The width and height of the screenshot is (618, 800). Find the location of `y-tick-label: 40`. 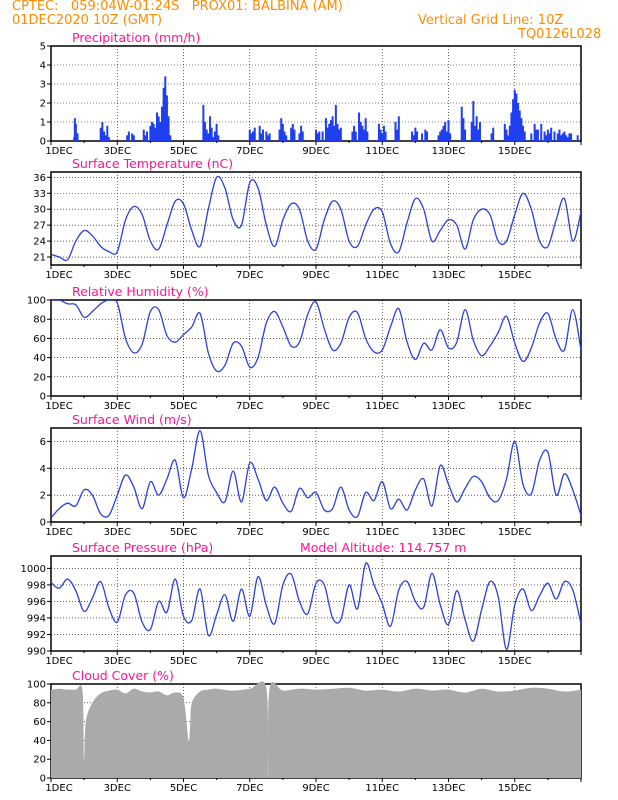

y-tick-label: 40 is located at coordinates (39, 358).